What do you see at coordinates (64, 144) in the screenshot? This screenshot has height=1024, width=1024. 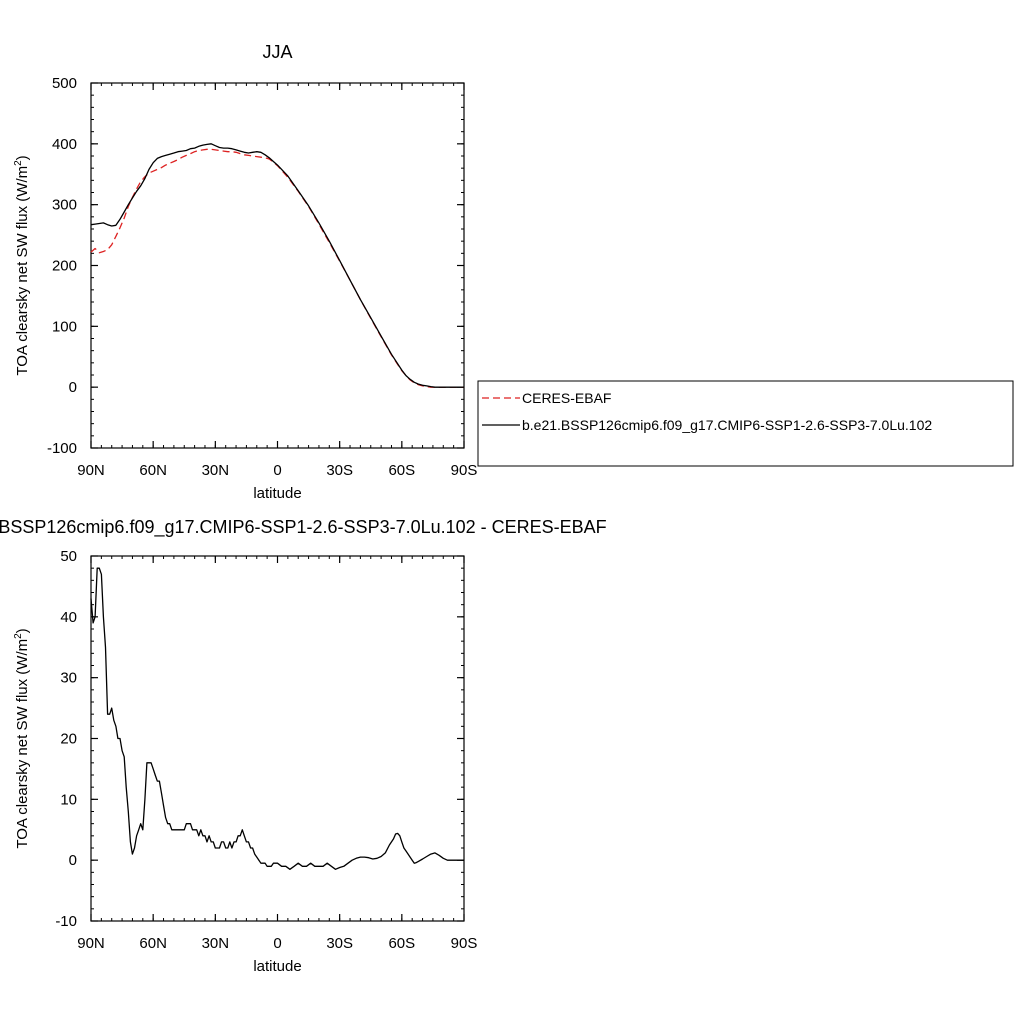 I see `y-tick-label: 400` at bounding box center [64, 144].